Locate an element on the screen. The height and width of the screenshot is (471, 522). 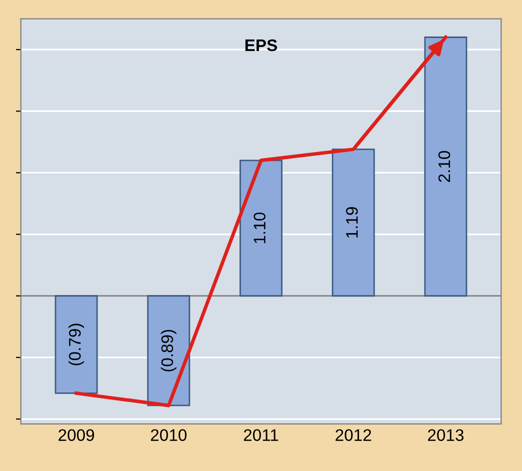
data-label: (0.89) is located at coordinates (168, 351).